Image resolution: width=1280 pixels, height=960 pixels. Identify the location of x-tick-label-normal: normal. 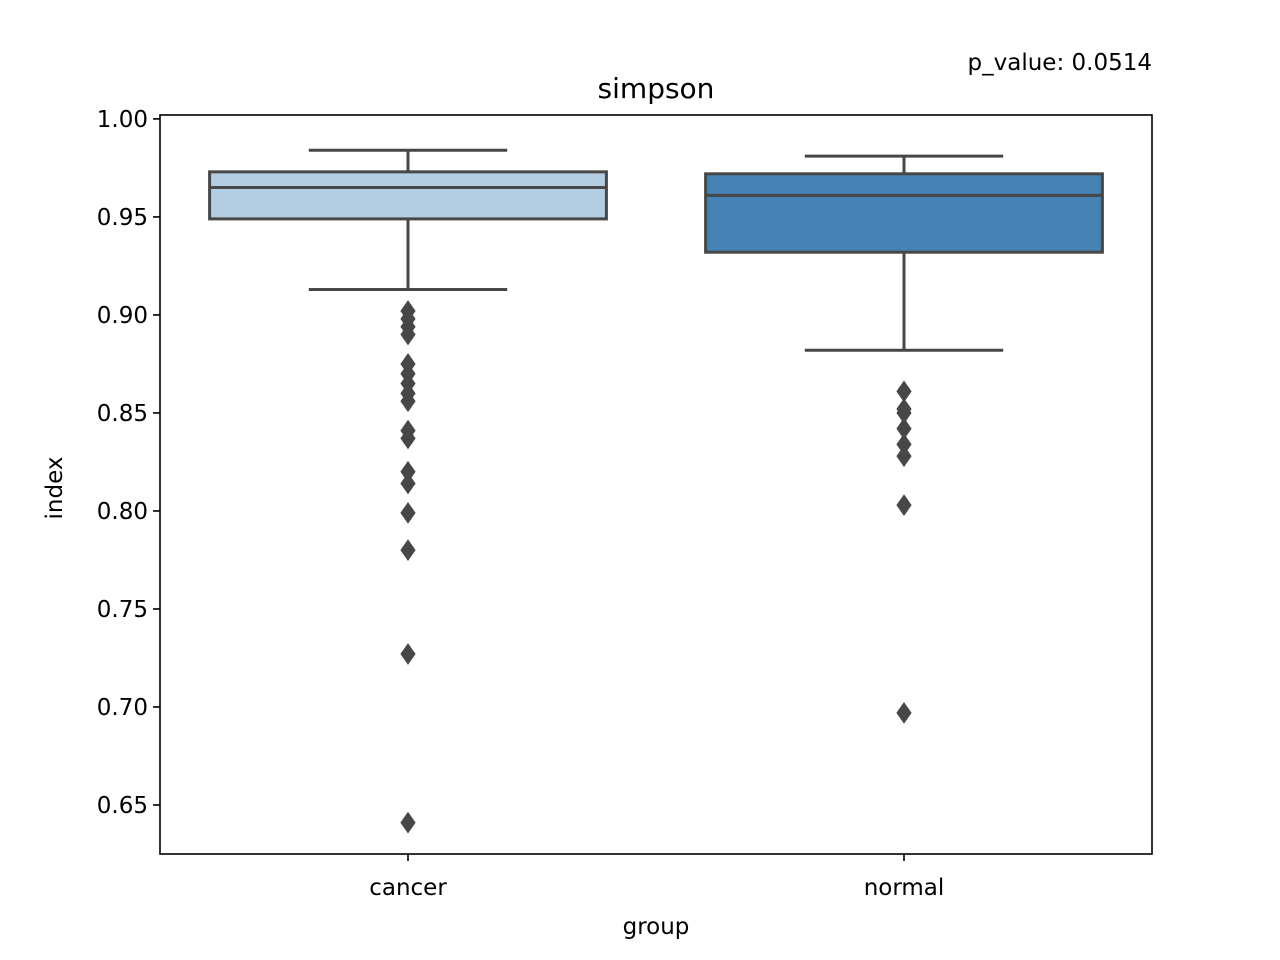
(904, 888).